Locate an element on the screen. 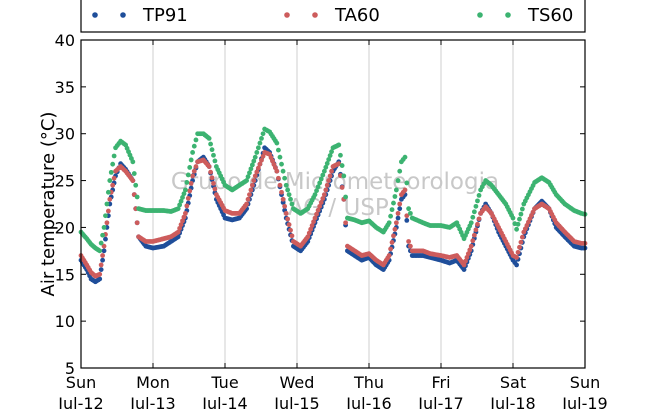 This screenshot has width=650, height=409. y-tick-label: 30 is located at coordinates (65, 134).